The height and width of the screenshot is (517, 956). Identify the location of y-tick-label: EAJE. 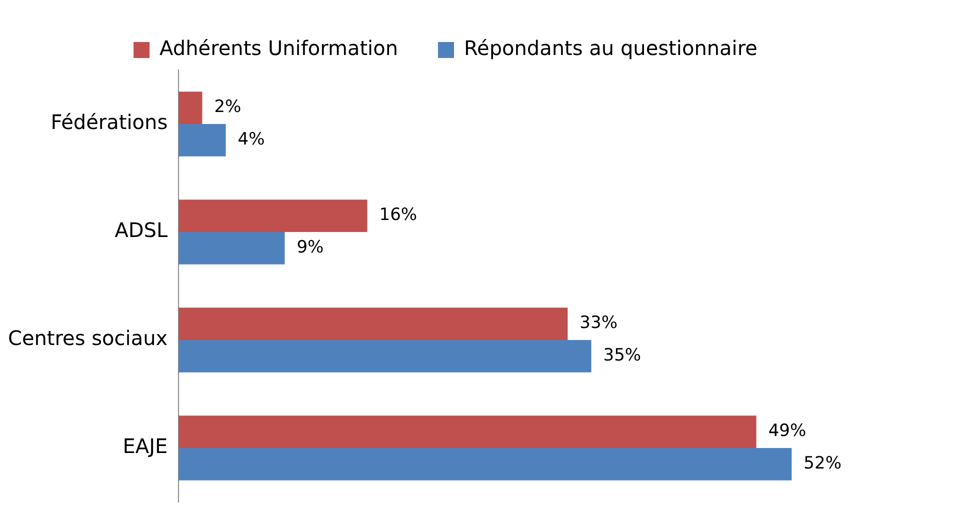
(145, 446).